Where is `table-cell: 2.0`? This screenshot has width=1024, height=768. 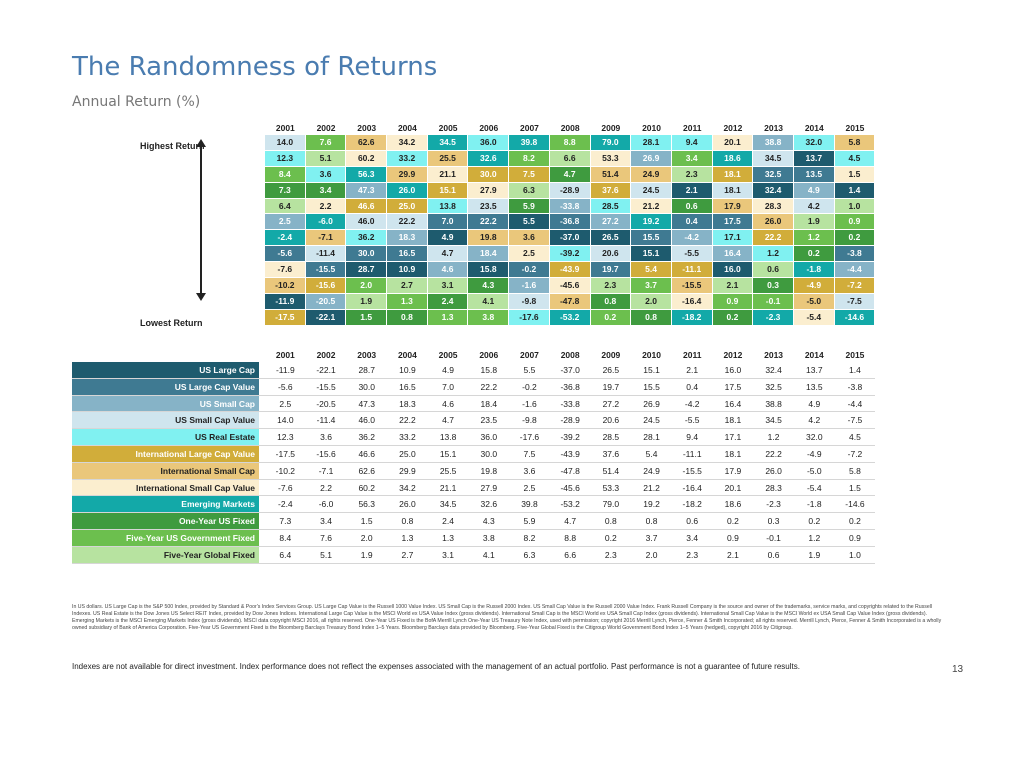
table-cell: 2.0 is located at coordinates (651, 554).